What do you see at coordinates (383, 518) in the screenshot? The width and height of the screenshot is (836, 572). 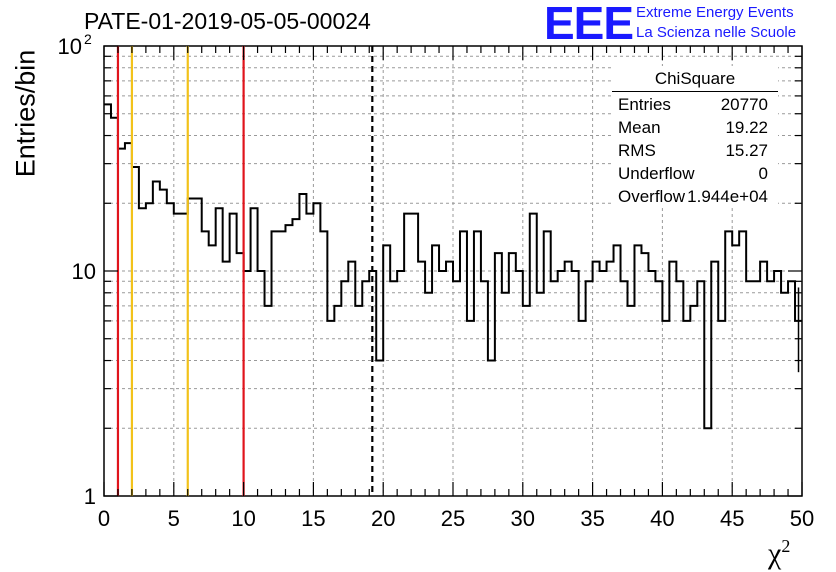 I see `x-tick-label: 20` at bounding box center [383, 518].